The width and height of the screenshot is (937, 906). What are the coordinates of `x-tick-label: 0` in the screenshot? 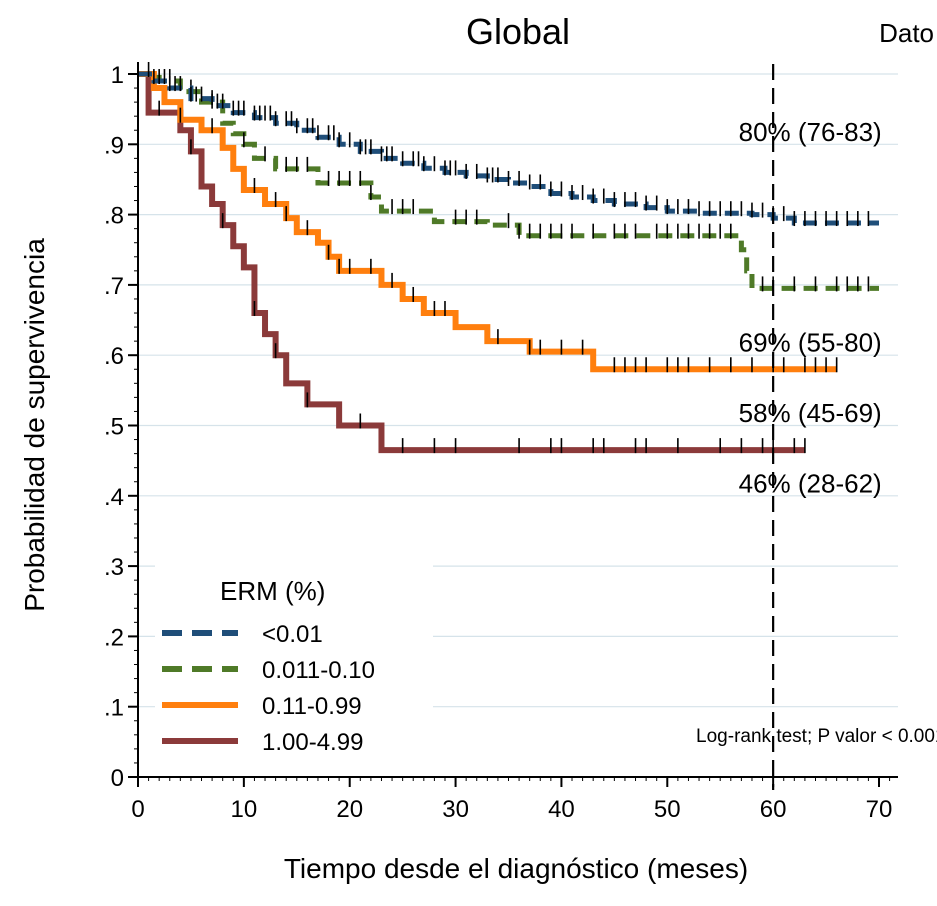 It's located at (137, 809).